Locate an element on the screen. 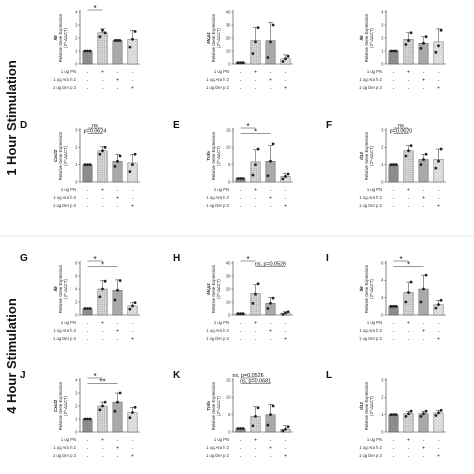 The width and height of the screenshot is (474, 474). gene-label: Cxcl2 is located at coordinates (55, 405).